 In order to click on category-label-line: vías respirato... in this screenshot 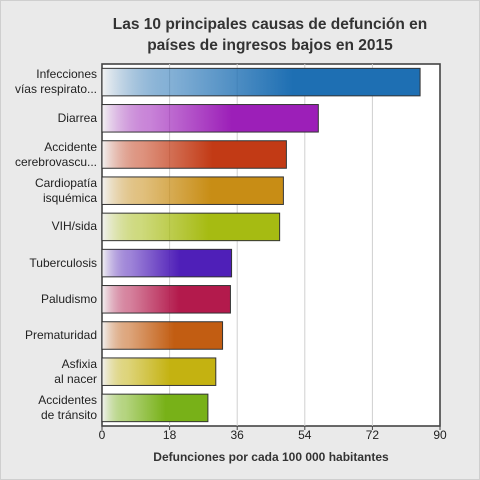, I will do `click(55, 89)`.